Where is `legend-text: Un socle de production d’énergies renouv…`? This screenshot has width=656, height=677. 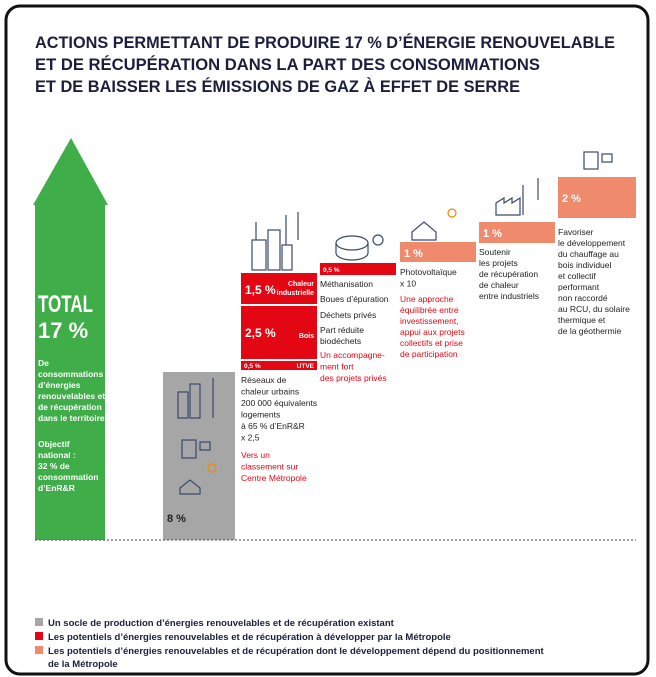
legend-text: Un socle de production d’énergies renouv… is located at coordinates (221, 623).